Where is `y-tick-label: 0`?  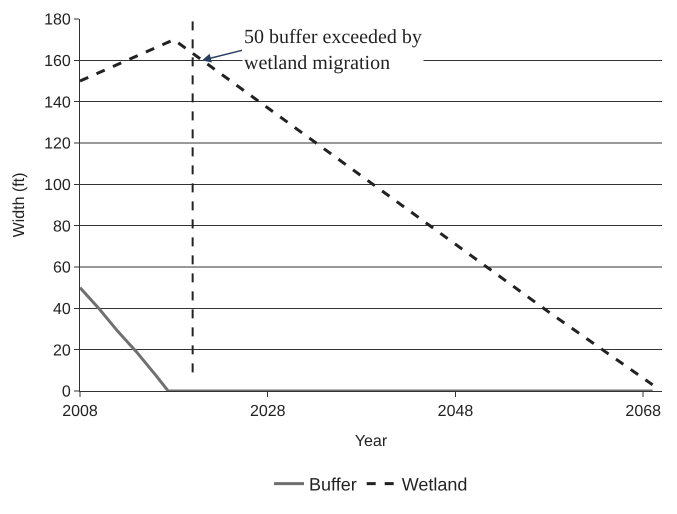 y-tick-label: 0 is located at coordinates (66, 392).